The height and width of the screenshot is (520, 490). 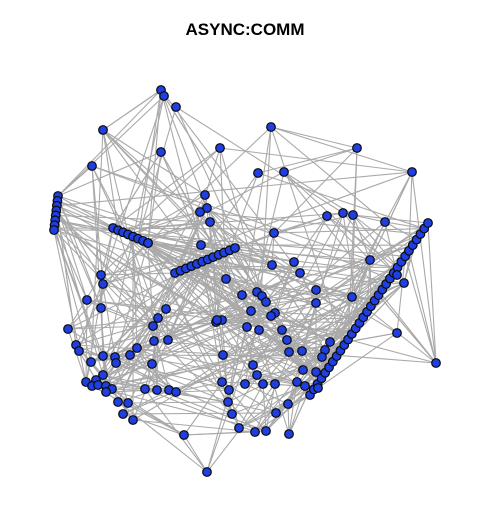 I want to click on graph-title: ASYNC:COMM, so click(x=245, y=29).